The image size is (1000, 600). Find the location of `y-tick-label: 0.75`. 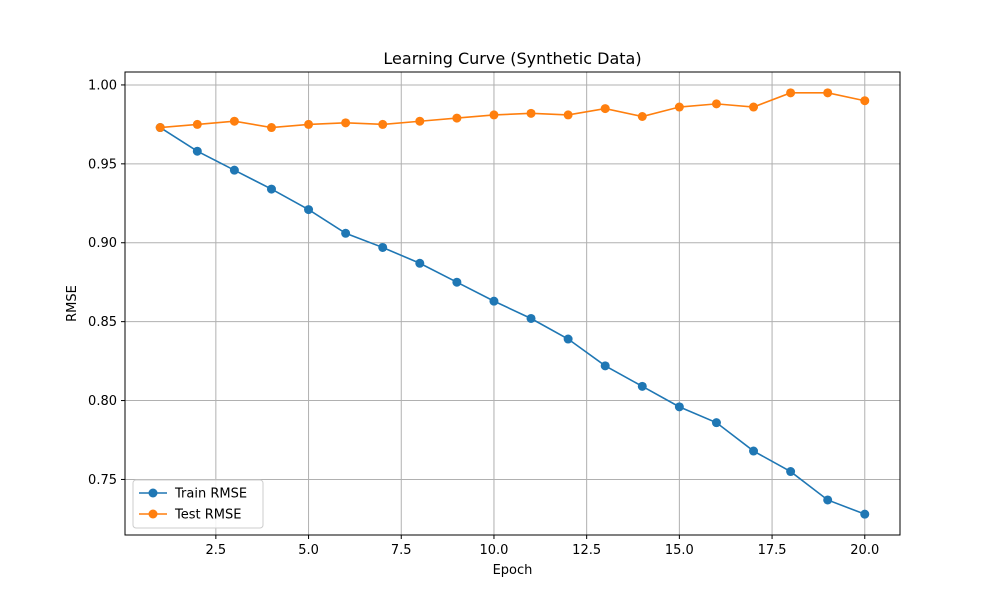

y-tick-label: 0.75 is located at coordinates (102, 480).